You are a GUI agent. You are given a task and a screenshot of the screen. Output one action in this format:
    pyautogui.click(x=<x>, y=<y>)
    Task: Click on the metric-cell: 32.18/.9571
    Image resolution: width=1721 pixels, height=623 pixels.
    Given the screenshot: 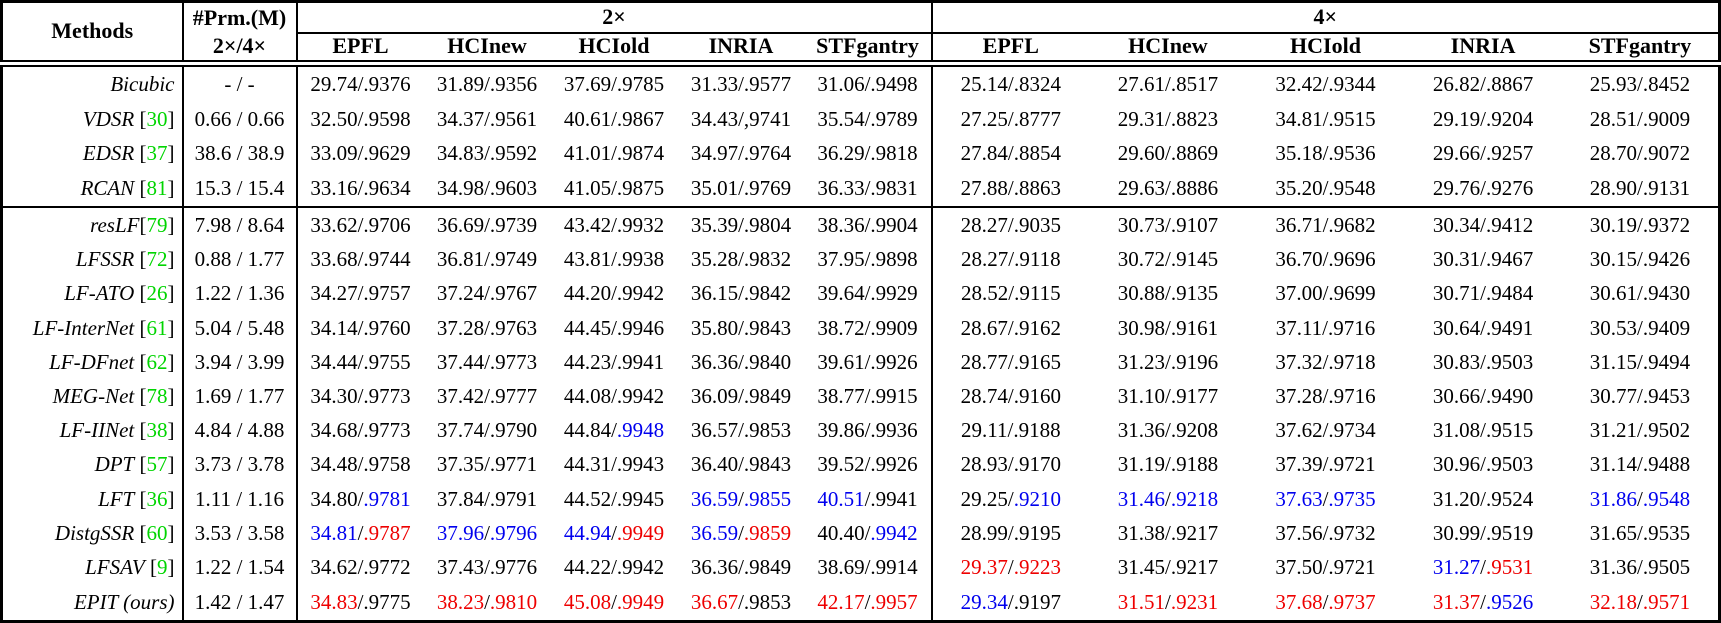 What is the action you would take?
    pyautogui.click(x=1640, y=601)
    